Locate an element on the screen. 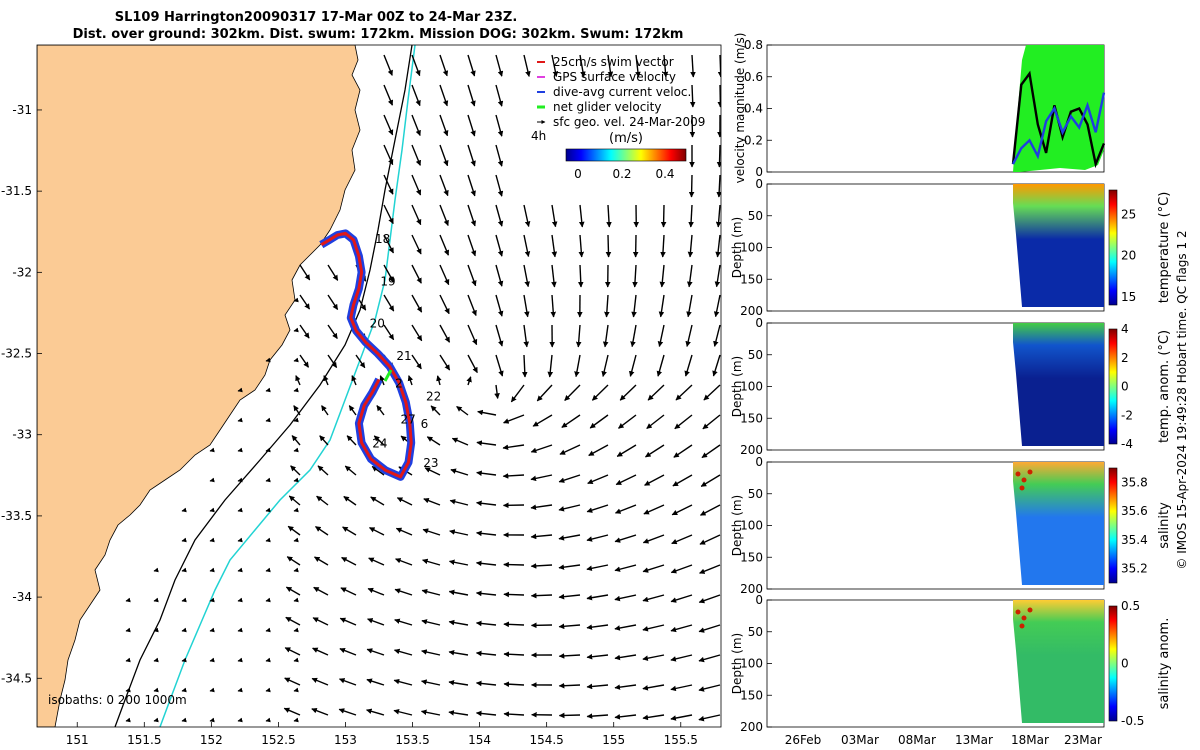 The width and height of the screenshot is (1200, 750). section-heatmap is located at coordinates (1058, 245).